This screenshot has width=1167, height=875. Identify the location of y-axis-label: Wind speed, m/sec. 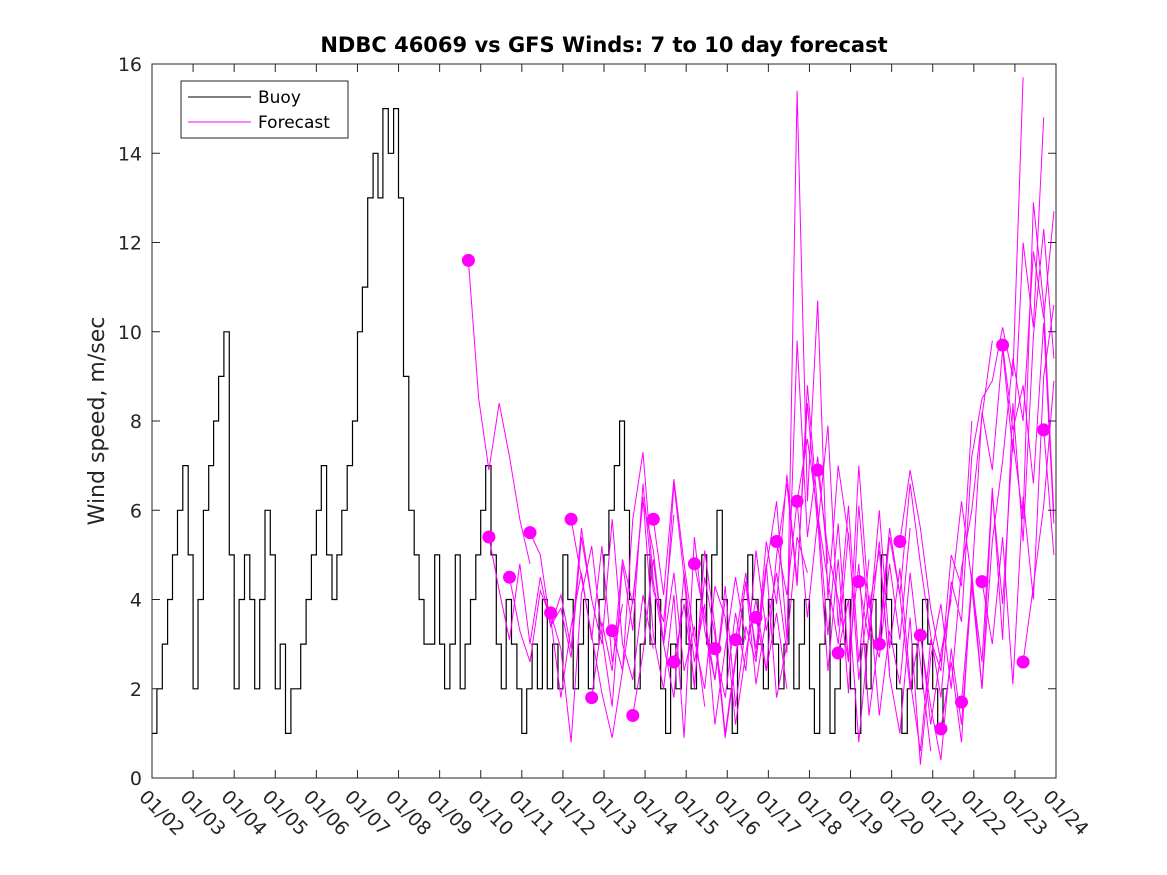
(97, 421).